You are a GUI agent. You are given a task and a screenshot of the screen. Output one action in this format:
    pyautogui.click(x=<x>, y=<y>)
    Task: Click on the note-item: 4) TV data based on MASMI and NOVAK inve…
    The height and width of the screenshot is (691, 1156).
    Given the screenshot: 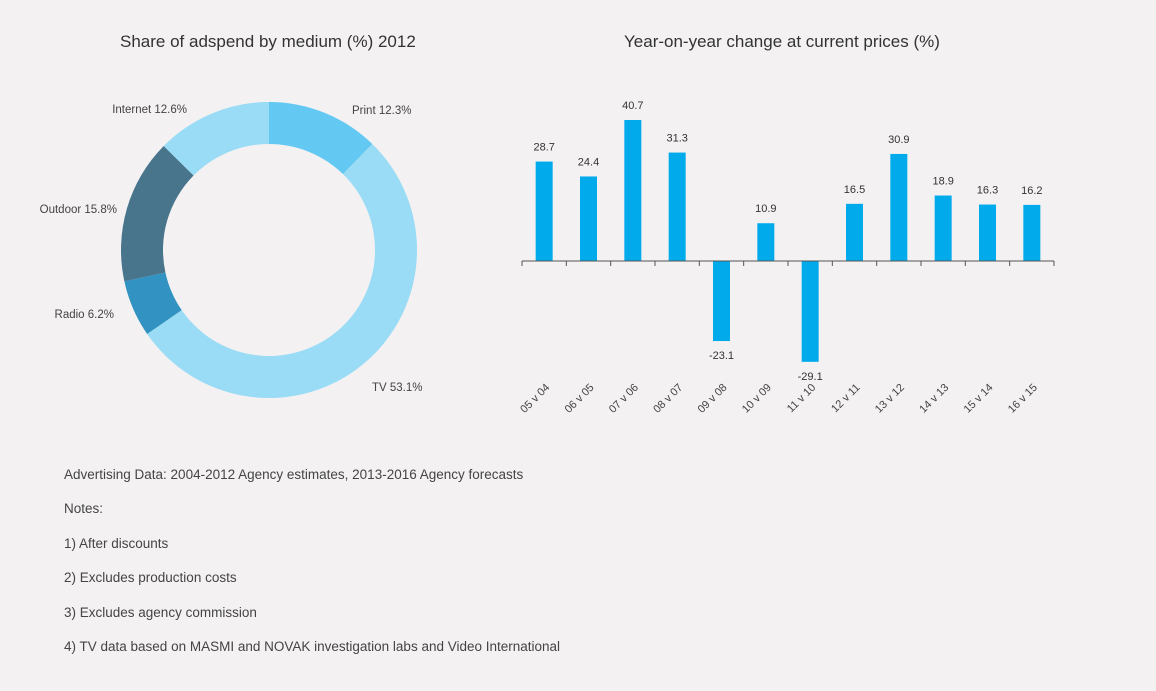 What is the action you would take?
    pyautogui.click(x=312, y=646)
    